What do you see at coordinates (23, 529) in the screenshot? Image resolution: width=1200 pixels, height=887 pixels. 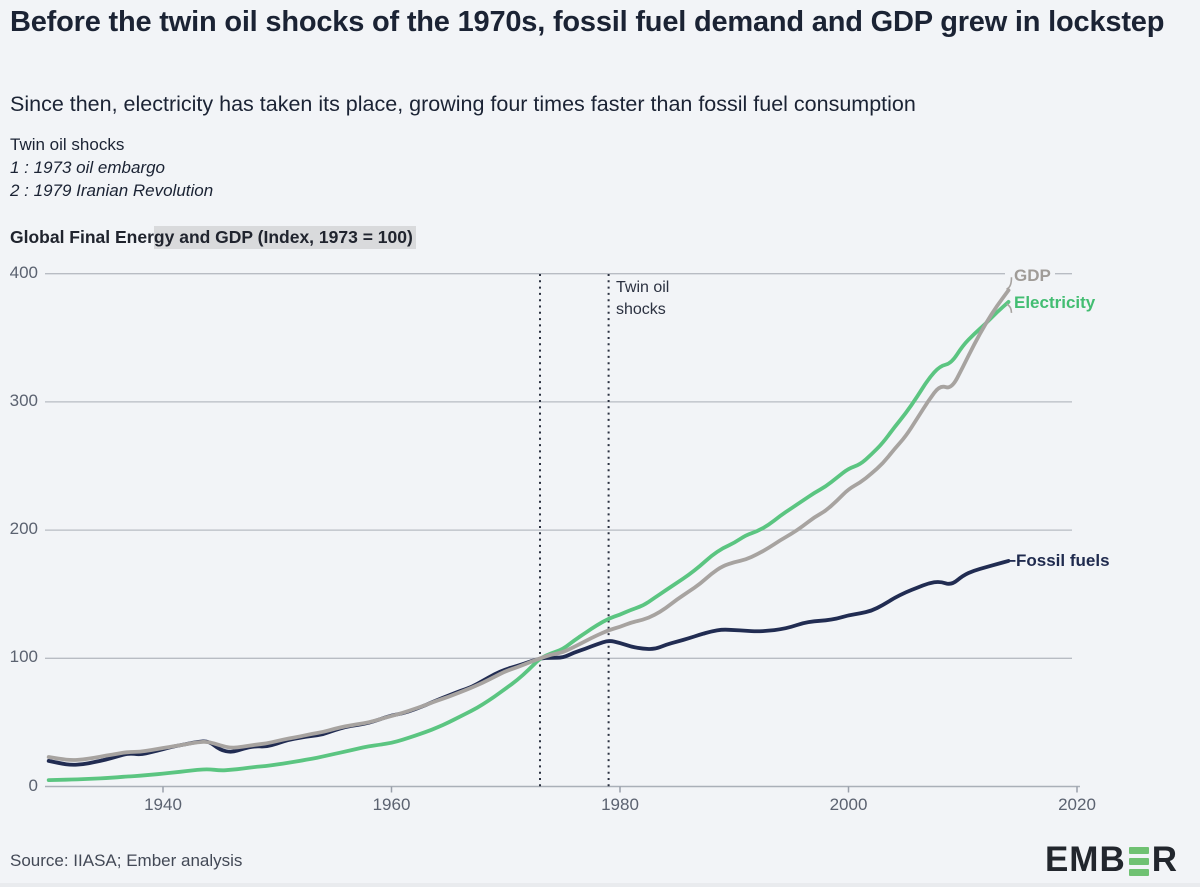 I see `y-tick-label: 200` at bounding box center [23, 529].